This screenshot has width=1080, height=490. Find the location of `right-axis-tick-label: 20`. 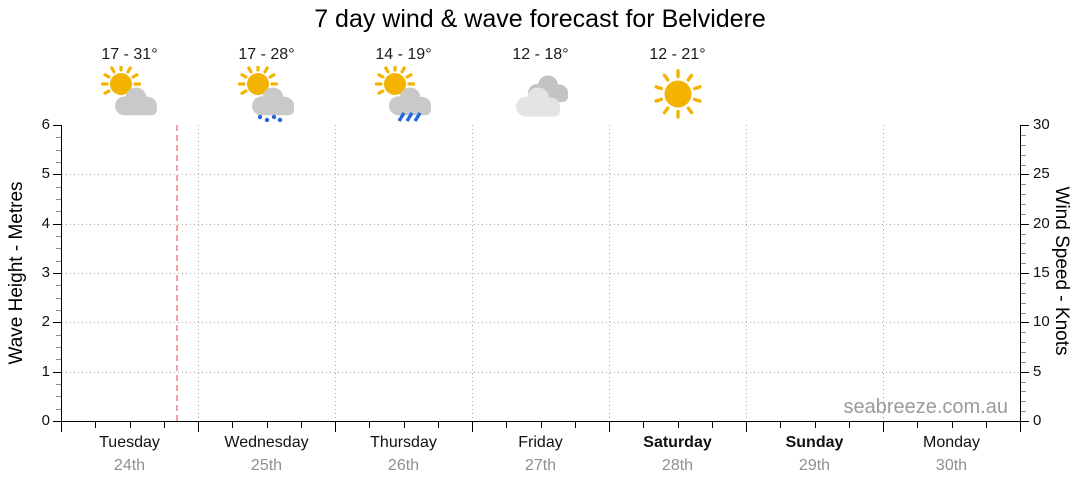

right-axis-tick-label: 20 is located at coordinates (1041, 223).